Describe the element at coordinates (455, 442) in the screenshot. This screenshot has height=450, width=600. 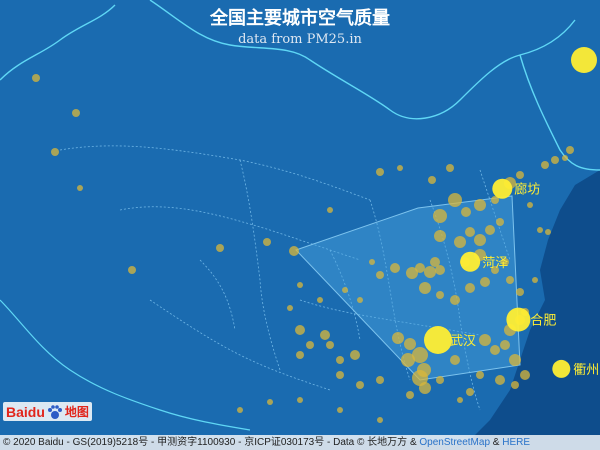
I see `openstreetmap-link: OpenStreetMap` at that location.